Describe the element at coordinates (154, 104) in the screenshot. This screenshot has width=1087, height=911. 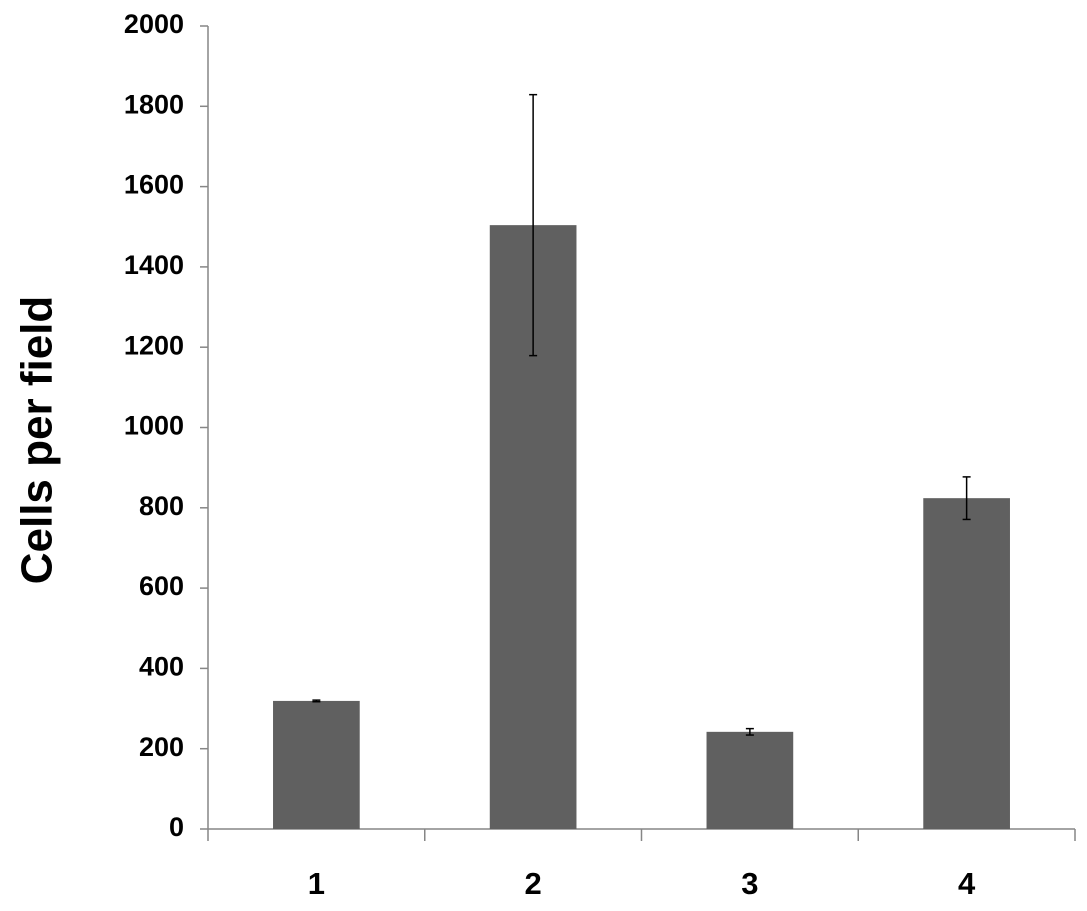
I see `y-tick-label: 1800` at that location.